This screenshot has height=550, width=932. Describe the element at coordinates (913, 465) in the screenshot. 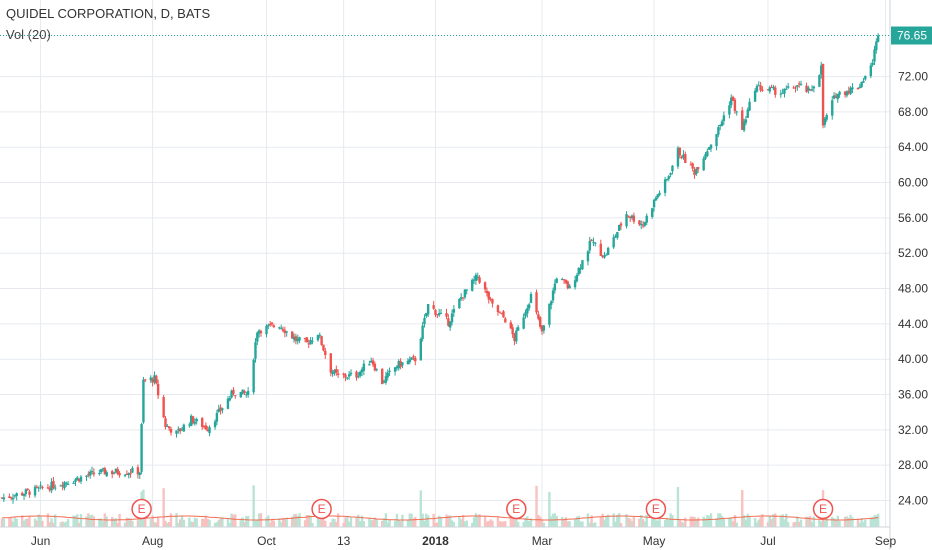

I see `y-tick-label: 28.00` at that location.